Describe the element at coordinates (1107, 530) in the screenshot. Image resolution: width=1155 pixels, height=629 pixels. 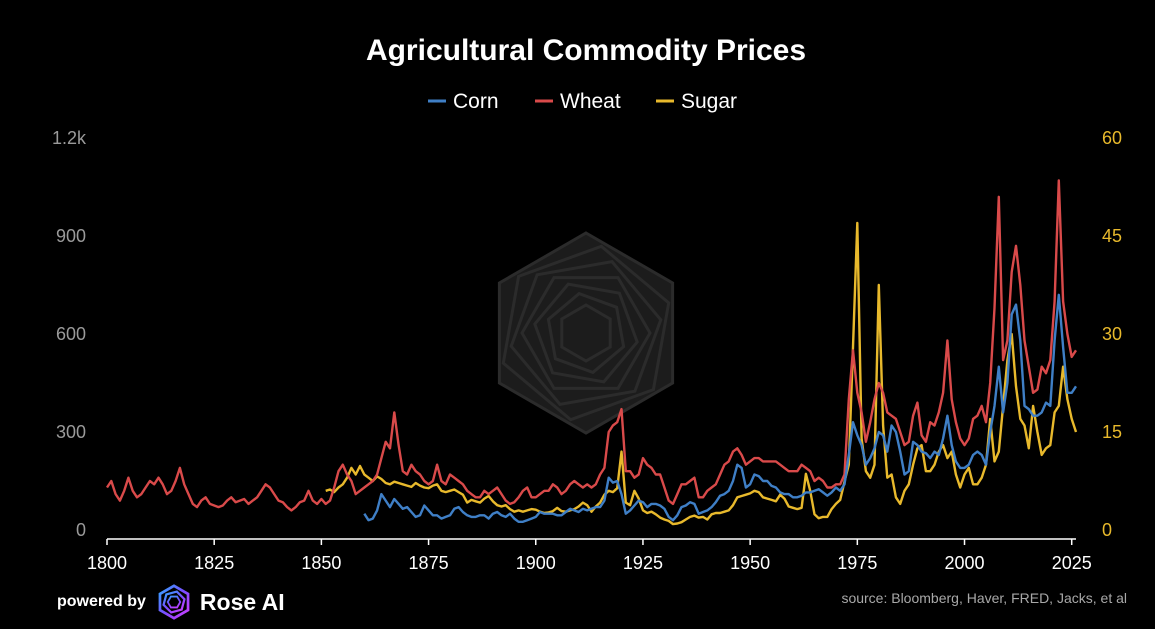
I see `right-tick-label: 0` at that location.